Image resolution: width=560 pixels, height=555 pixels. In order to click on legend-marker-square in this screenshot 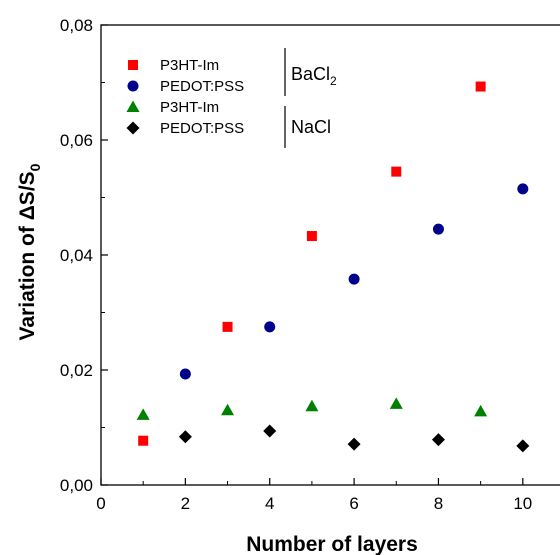, I will do `click(133, 65)`.